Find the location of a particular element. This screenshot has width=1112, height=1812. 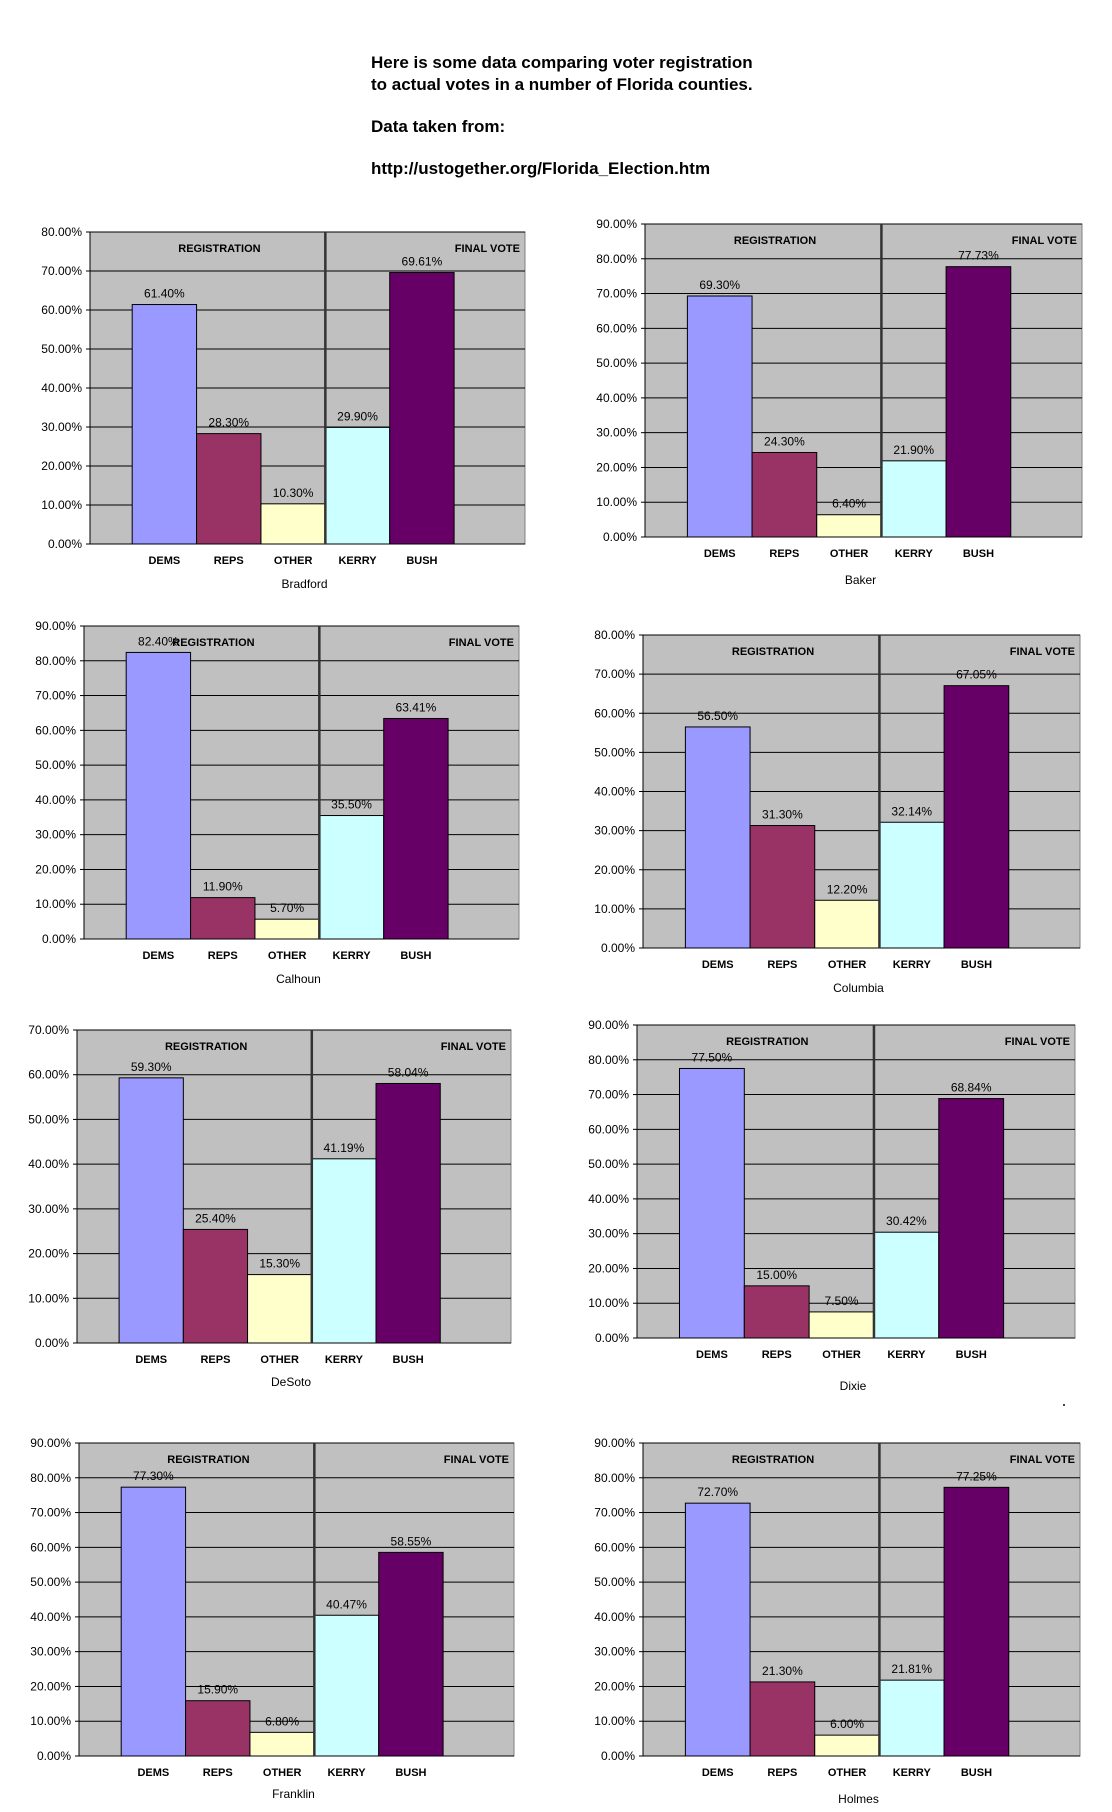

data-label: 58.04% is located at coordinates (408, 1072).